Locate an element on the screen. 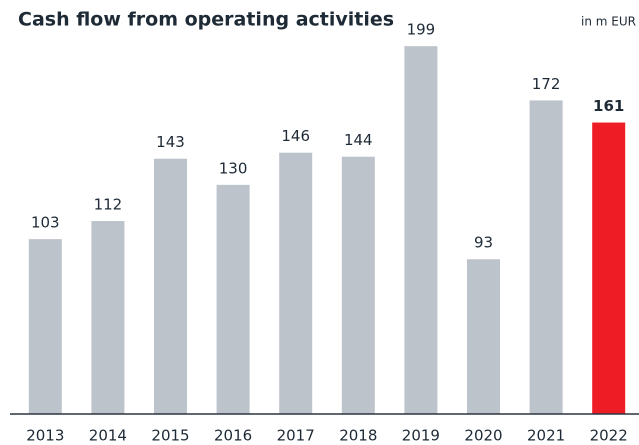 Image resolution: width=639 pixels, height=445 pixels. x-tick-label: 2019 is located at coordinates (421, 436).